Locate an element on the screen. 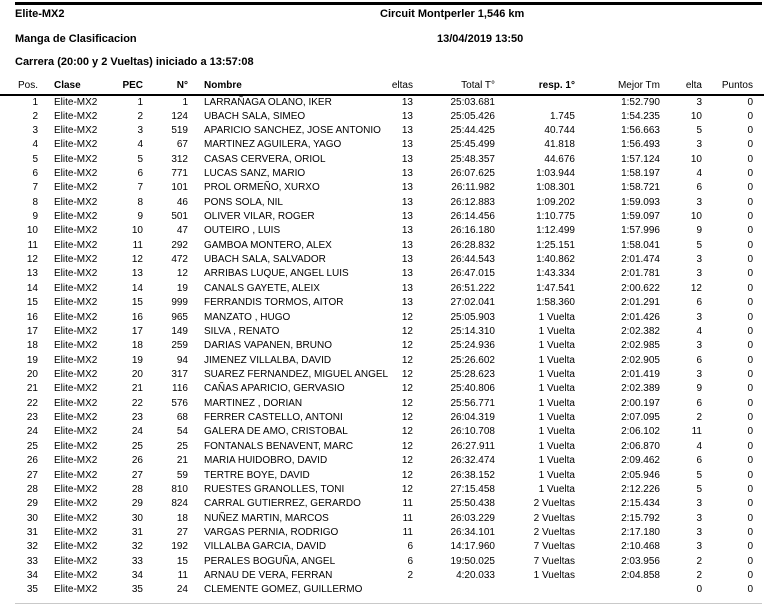  cell-vuelta: 6 is located at coordinates (699, 188).